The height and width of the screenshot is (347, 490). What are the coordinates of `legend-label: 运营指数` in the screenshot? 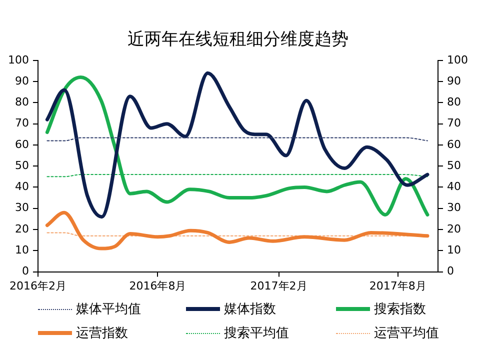 It's located at (102, 333).